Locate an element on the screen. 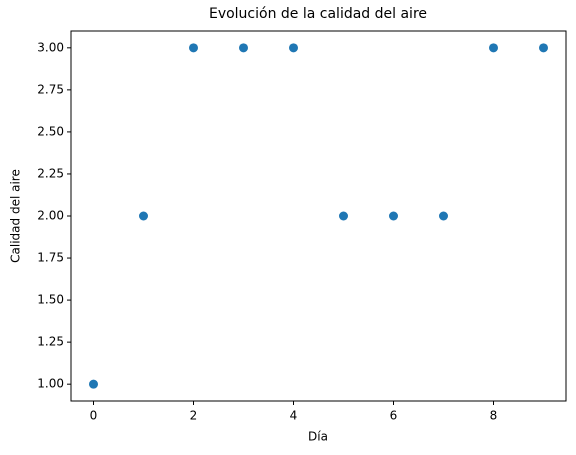  x-tick-label: 0 is located at coordinates (94, 416).